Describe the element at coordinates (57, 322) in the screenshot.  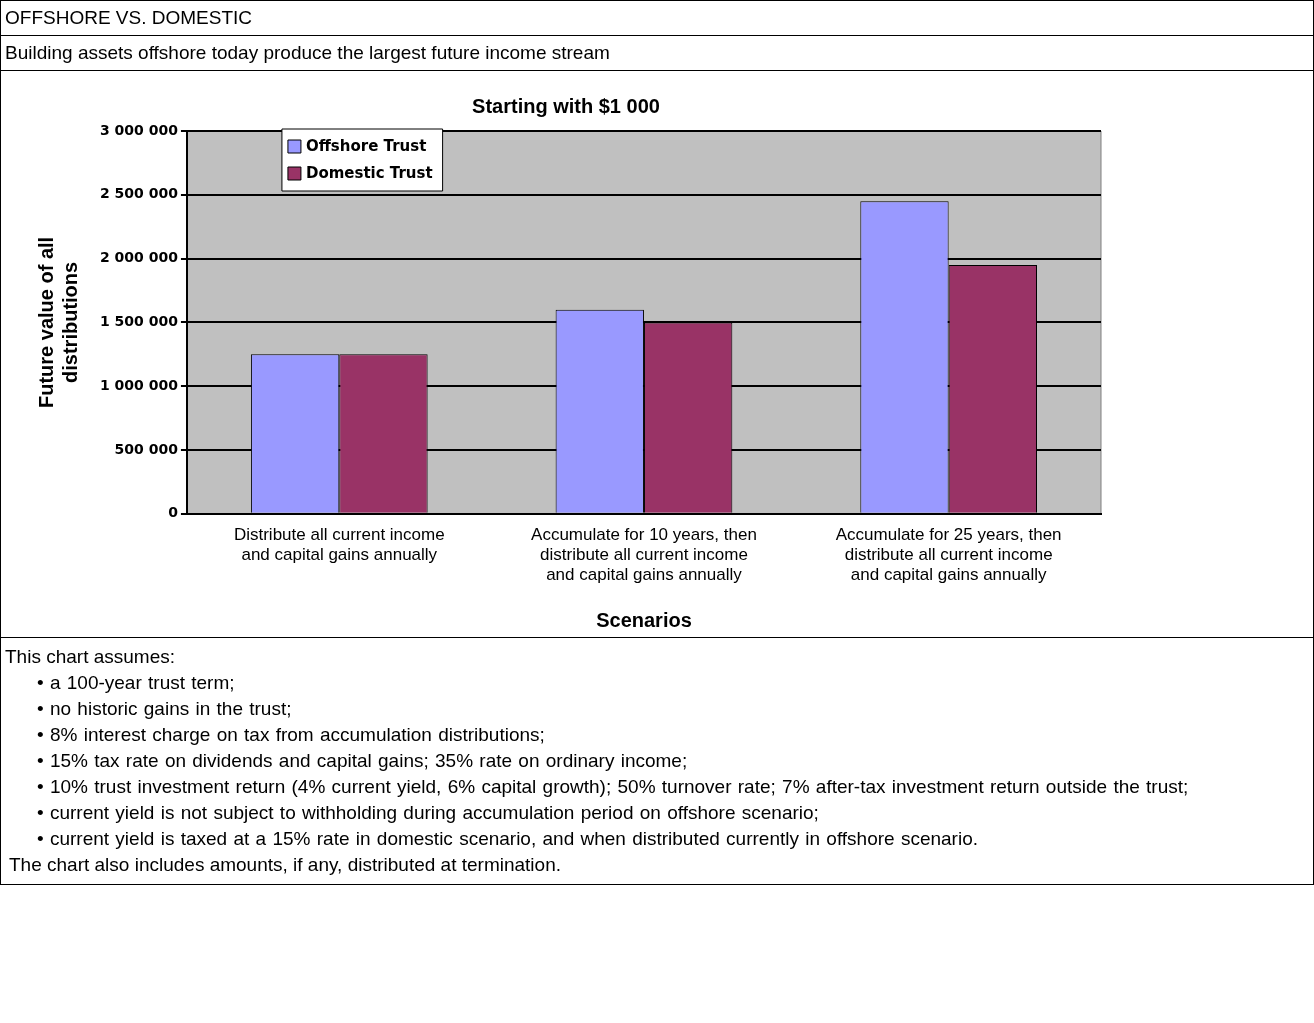
I see `y-axis-title: Future value of all distributions` at that location.